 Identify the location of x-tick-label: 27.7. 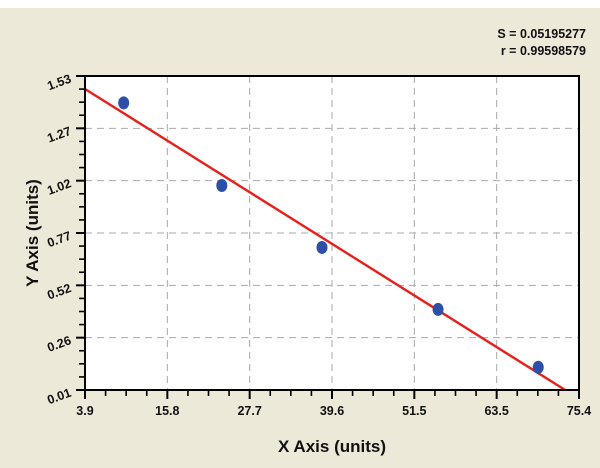
(249, 411).